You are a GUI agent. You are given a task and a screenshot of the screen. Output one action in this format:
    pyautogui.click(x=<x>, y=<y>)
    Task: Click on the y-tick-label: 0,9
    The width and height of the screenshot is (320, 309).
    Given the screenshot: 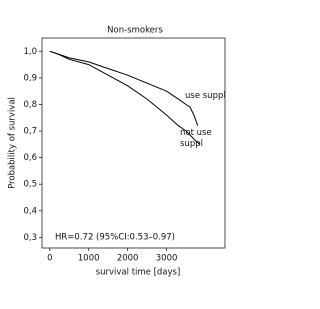 What is the action you would take?
    pyautogui.click(x=30, y=78)
    